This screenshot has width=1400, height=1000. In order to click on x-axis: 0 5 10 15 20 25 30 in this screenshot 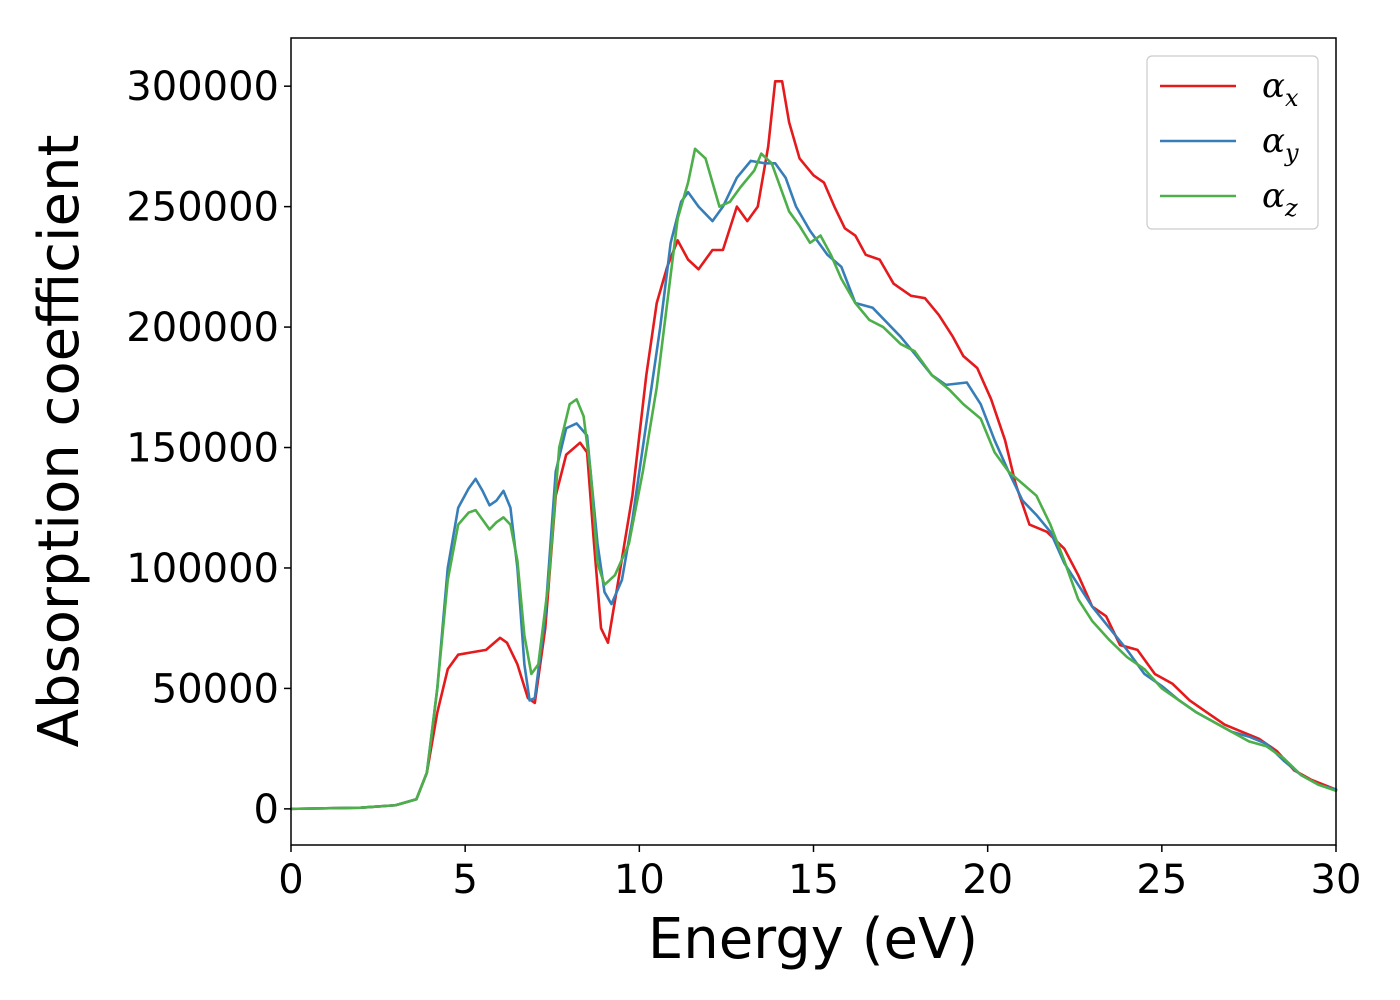, I will do `click(819, 874)`.